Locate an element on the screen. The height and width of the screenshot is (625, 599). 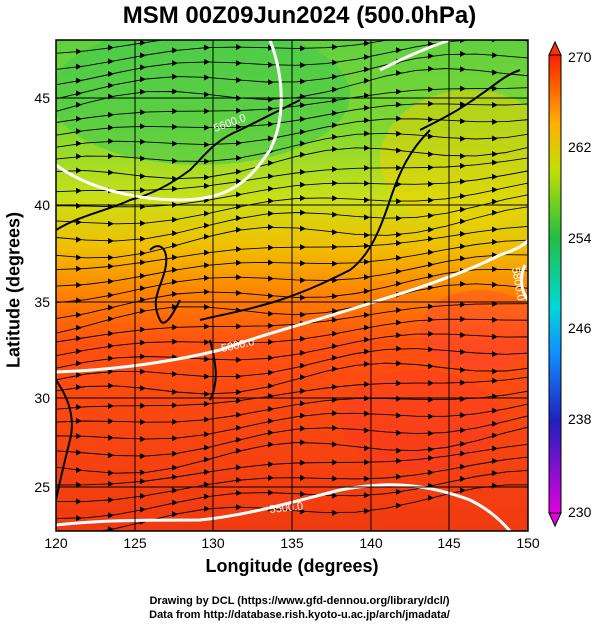
y-tick-label: 40 is located at coordinates (42, 205).